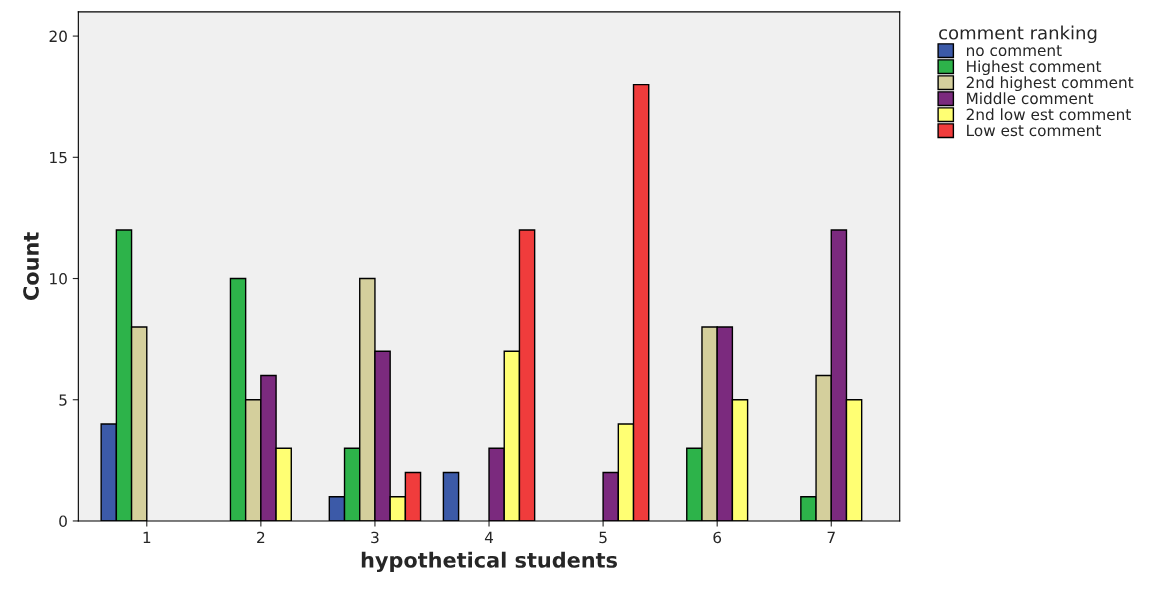 The height and width of the screenshot is (592, 1152). Describe the element at coordinates (489, 562) in the screenshot. I see `x-axis-title: hypothetical students` at that location.